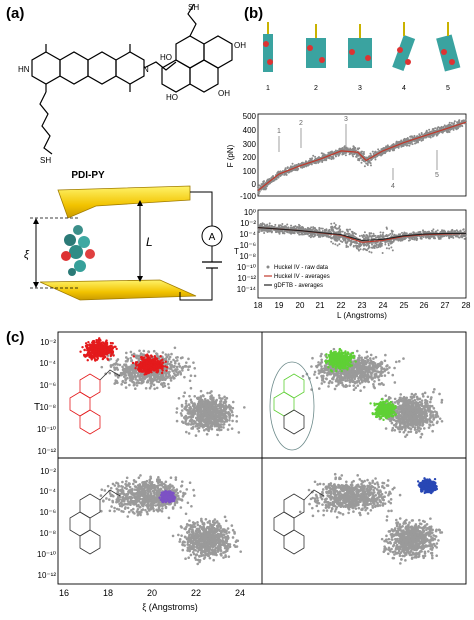 This screenshot has height=620, width=474. Describe the element at coordinates (279, 305) in the screenshot. I see `b-xtick-1: 19` at that location.